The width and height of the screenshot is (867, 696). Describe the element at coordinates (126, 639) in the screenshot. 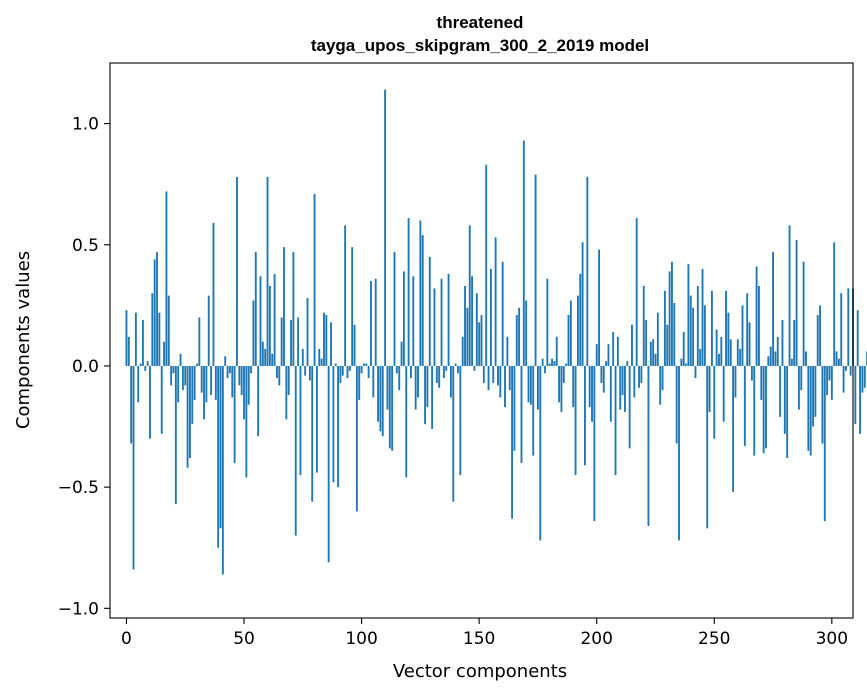

I see `x-tick-label: 0` at that location.